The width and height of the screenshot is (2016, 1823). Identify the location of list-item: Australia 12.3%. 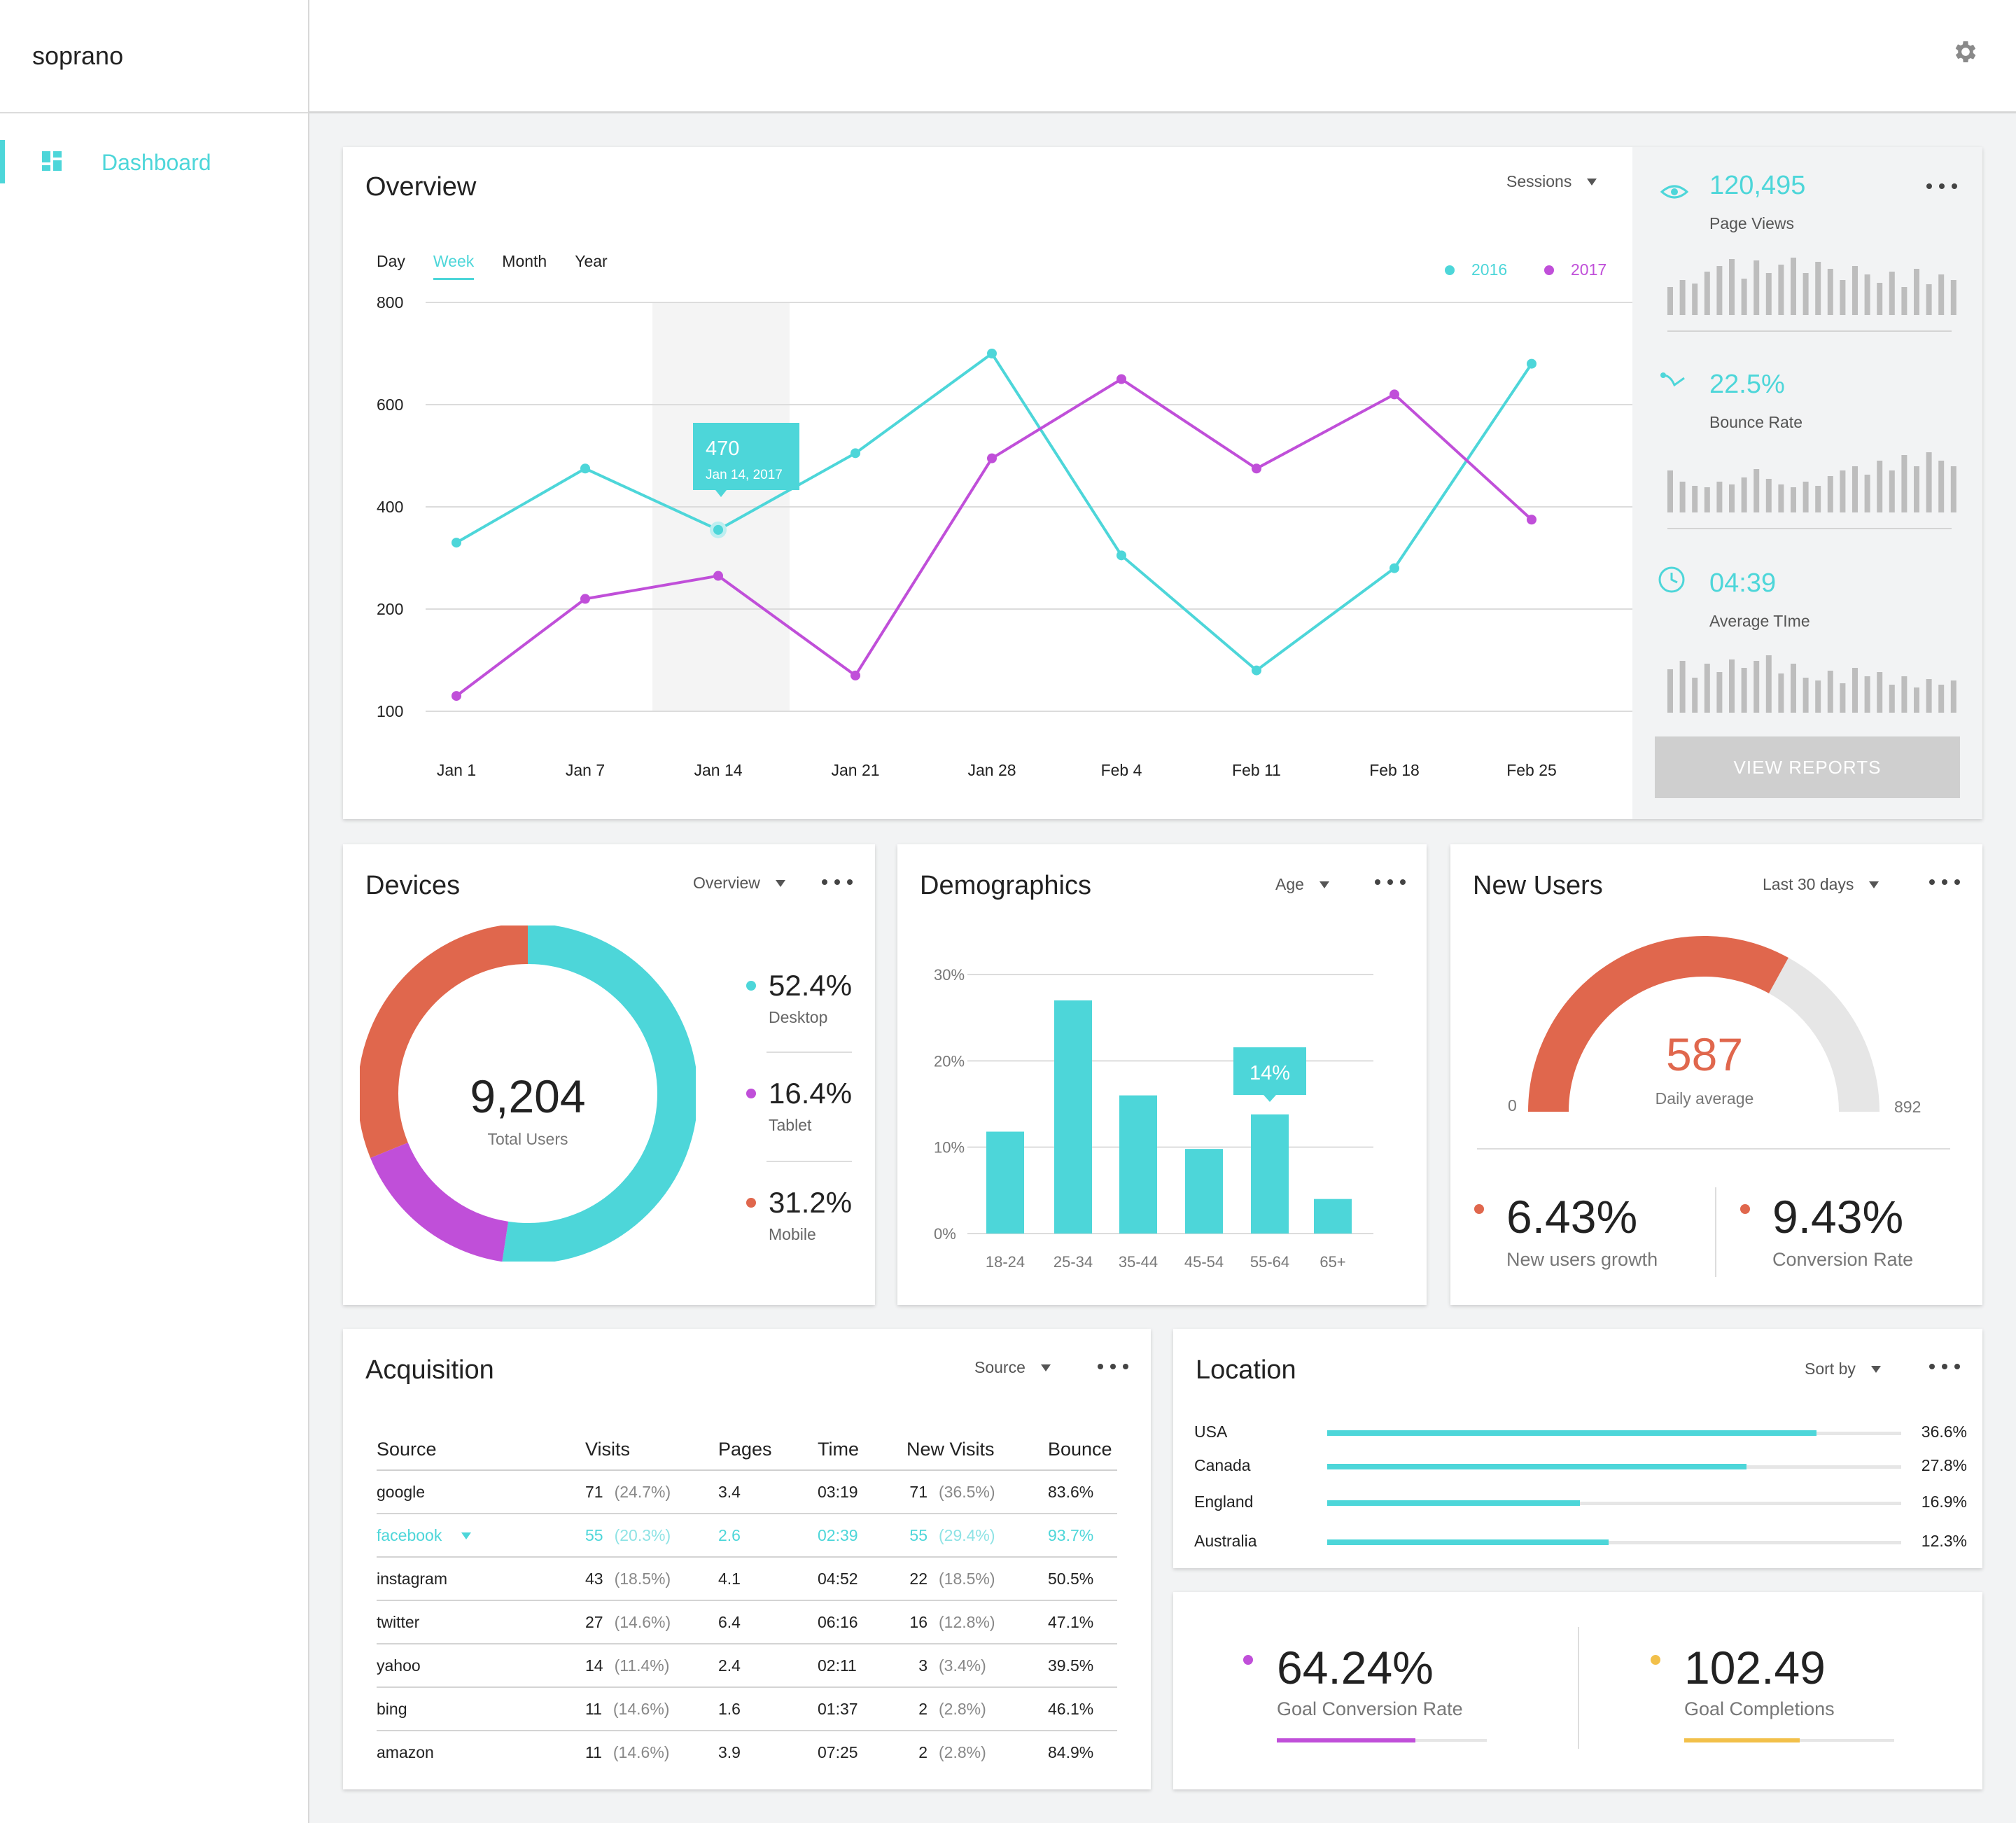
(1580, 1546).